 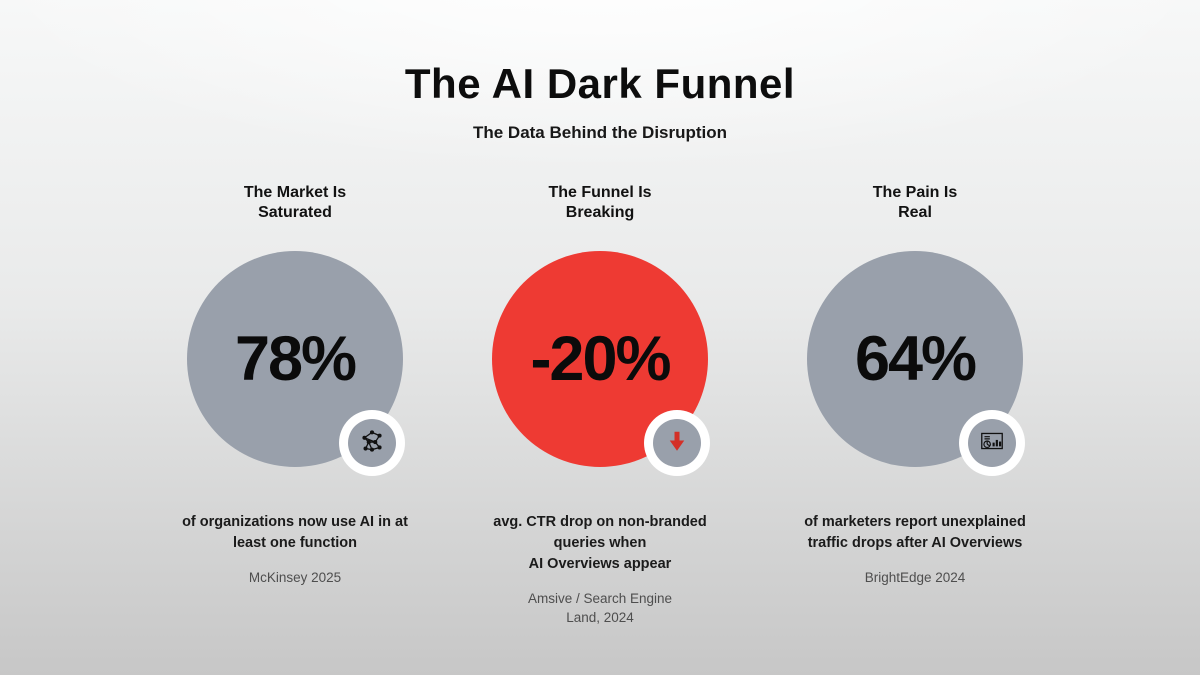 What do you see at coordinates (600, 203) in the screenshot?
I see `column-heading: The Funnel Is Breaking` at bounding box center [600, 203].